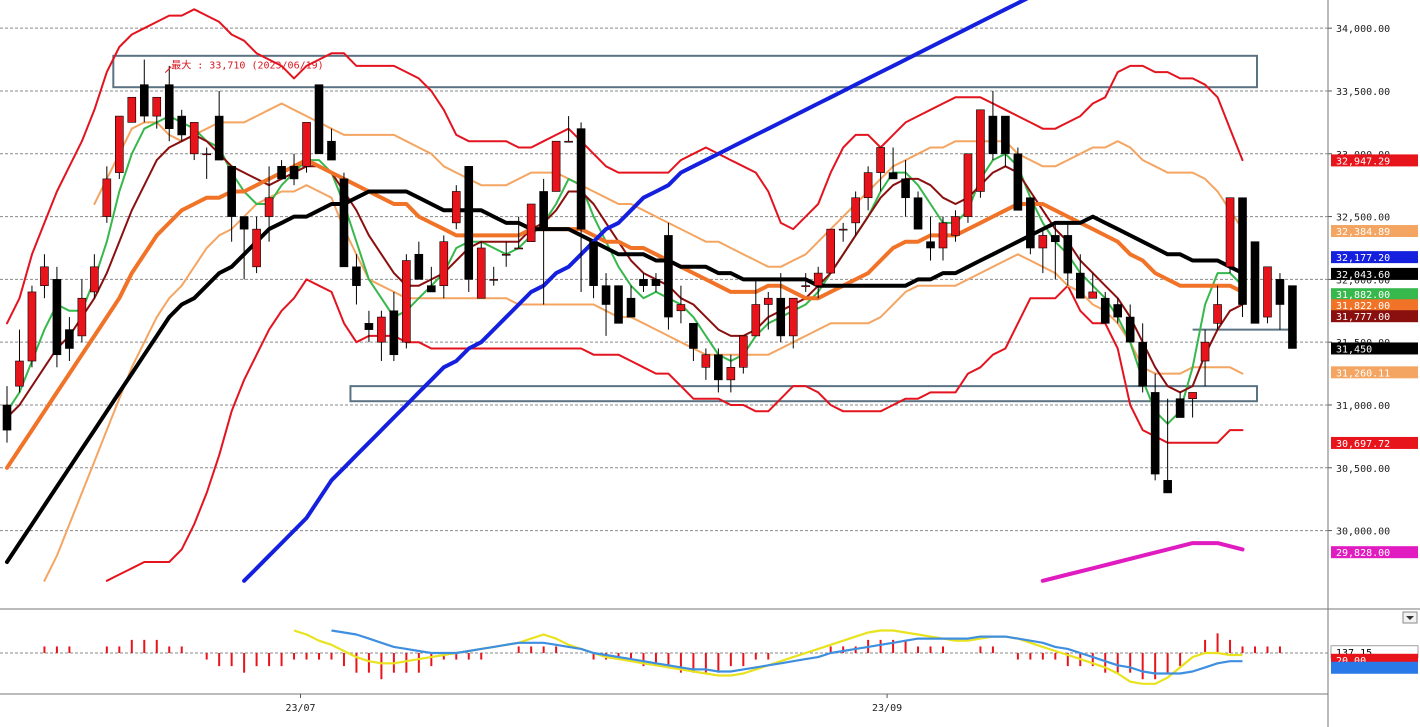 The image size is (1420, 727). What do you see at coordinates (1374, 667) in the screenshot?
I see `oscillator-tag` at bounding box center [1374, 667].